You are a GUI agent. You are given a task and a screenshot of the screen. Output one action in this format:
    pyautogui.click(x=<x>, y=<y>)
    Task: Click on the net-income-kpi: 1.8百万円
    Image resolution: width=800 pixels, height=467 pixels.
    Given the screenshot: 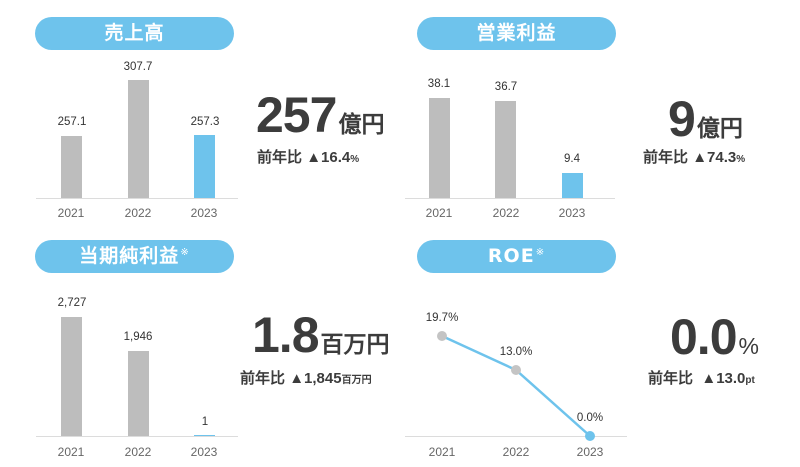 What is the action you would take?
    pyautogui.click(x=321, y=335)
    